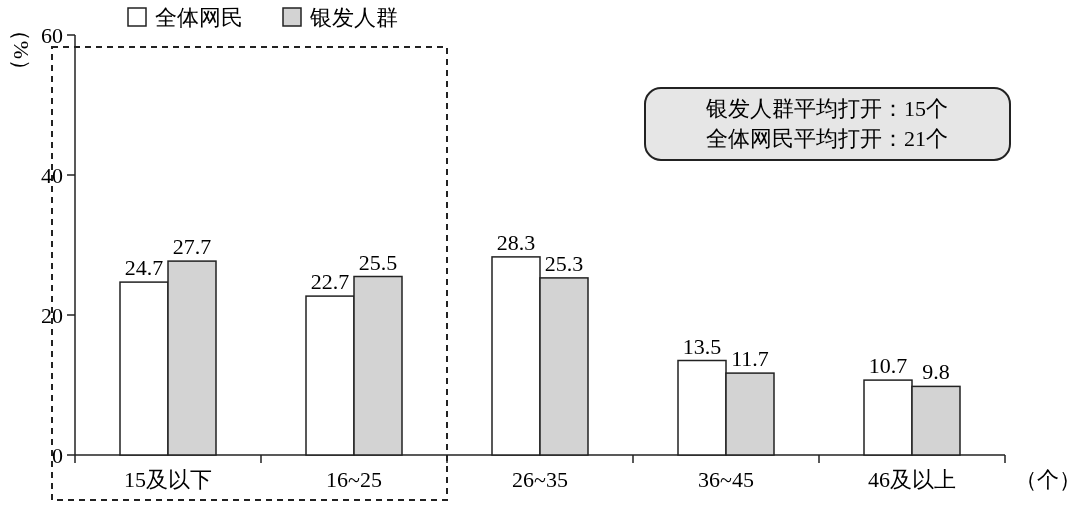 Image resolution: width=1080 pixels, height=508 pixels. I want to click on data-label: 13.5, so click(702, 346).